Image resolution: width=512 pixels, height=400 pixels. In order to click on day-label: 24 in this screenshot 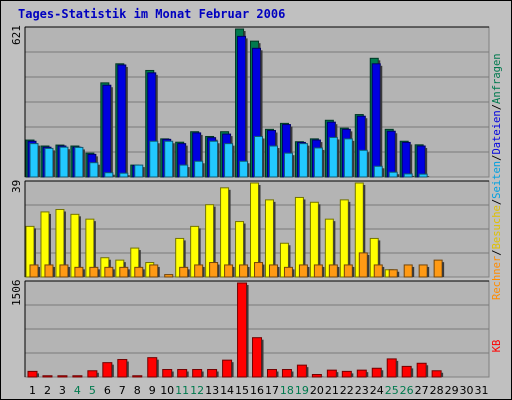, I will do `click(377, 390)`.